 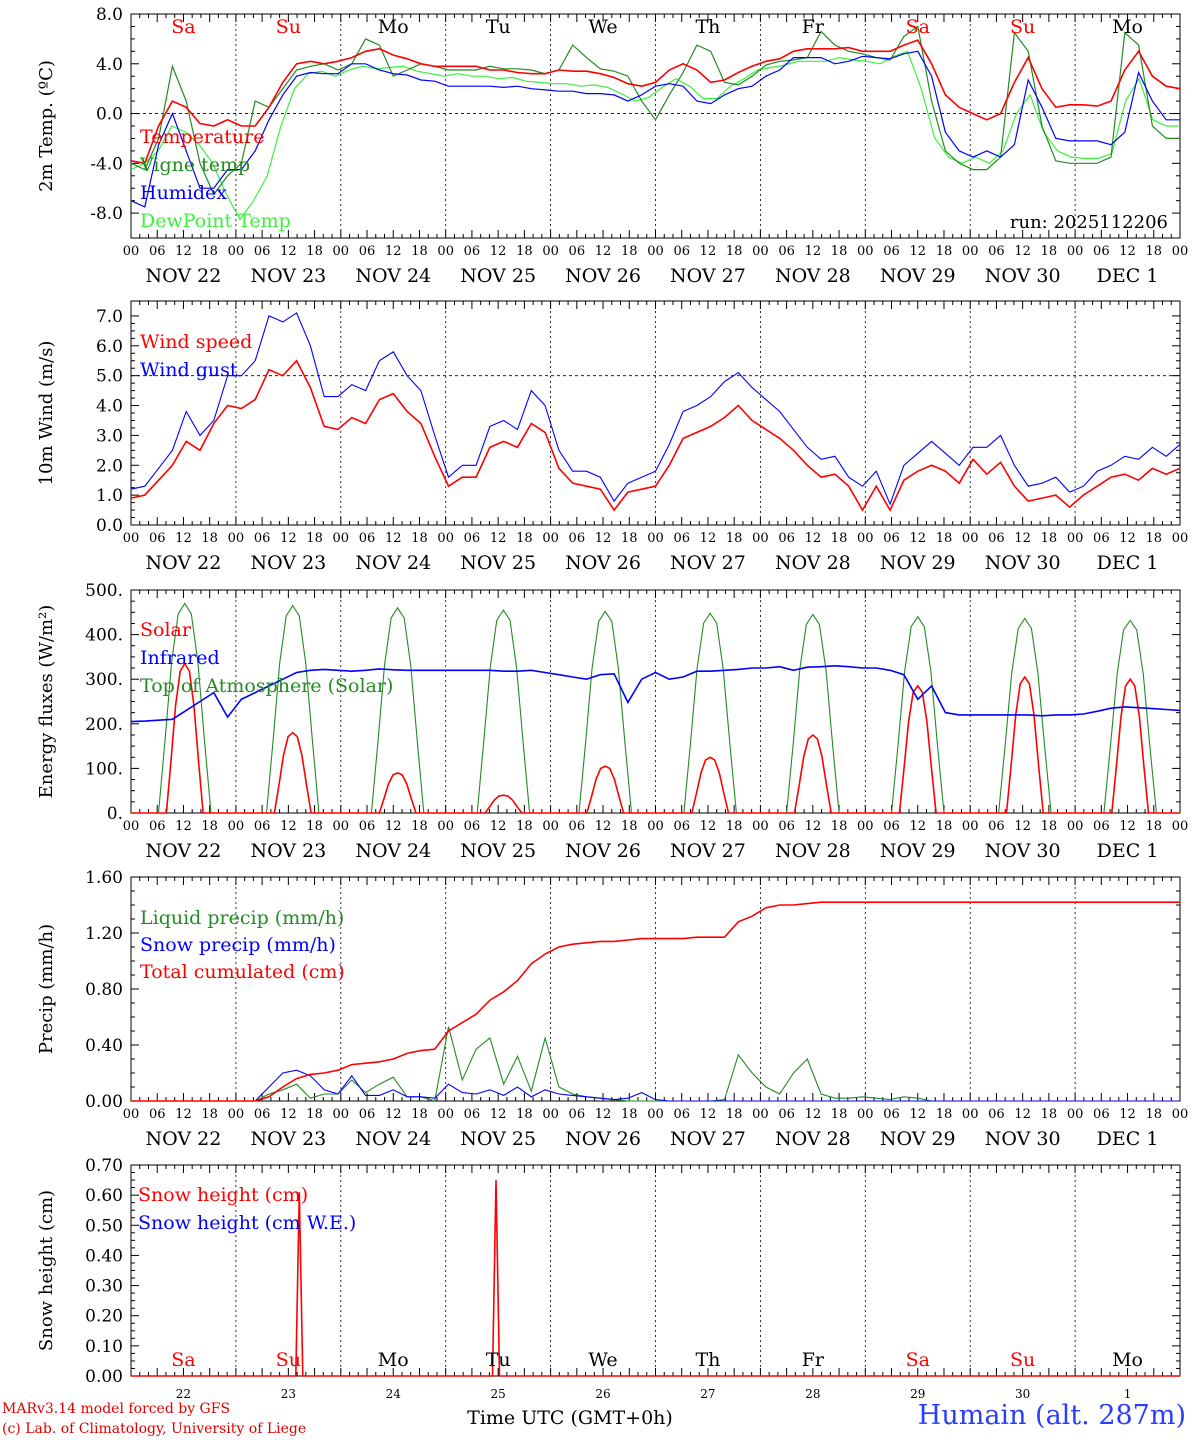 What do you see at coordinates (918, 1139) in the screenshot?
I see `date-label: NOV 29` at bounding box center [918, 1139].